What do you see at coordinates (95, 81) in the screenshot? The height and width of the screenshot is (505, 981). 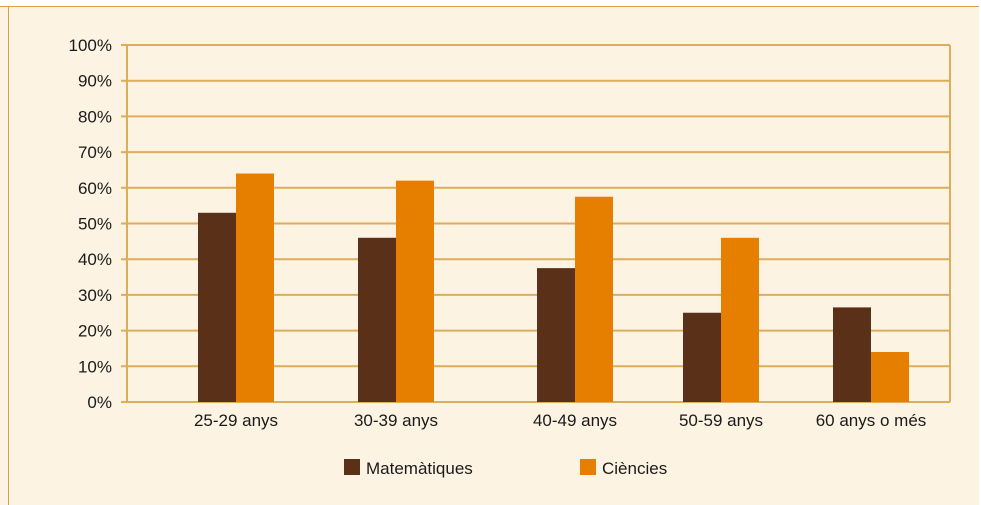 I see `y-tick-label: 90%` at bounding box center [95, 81].